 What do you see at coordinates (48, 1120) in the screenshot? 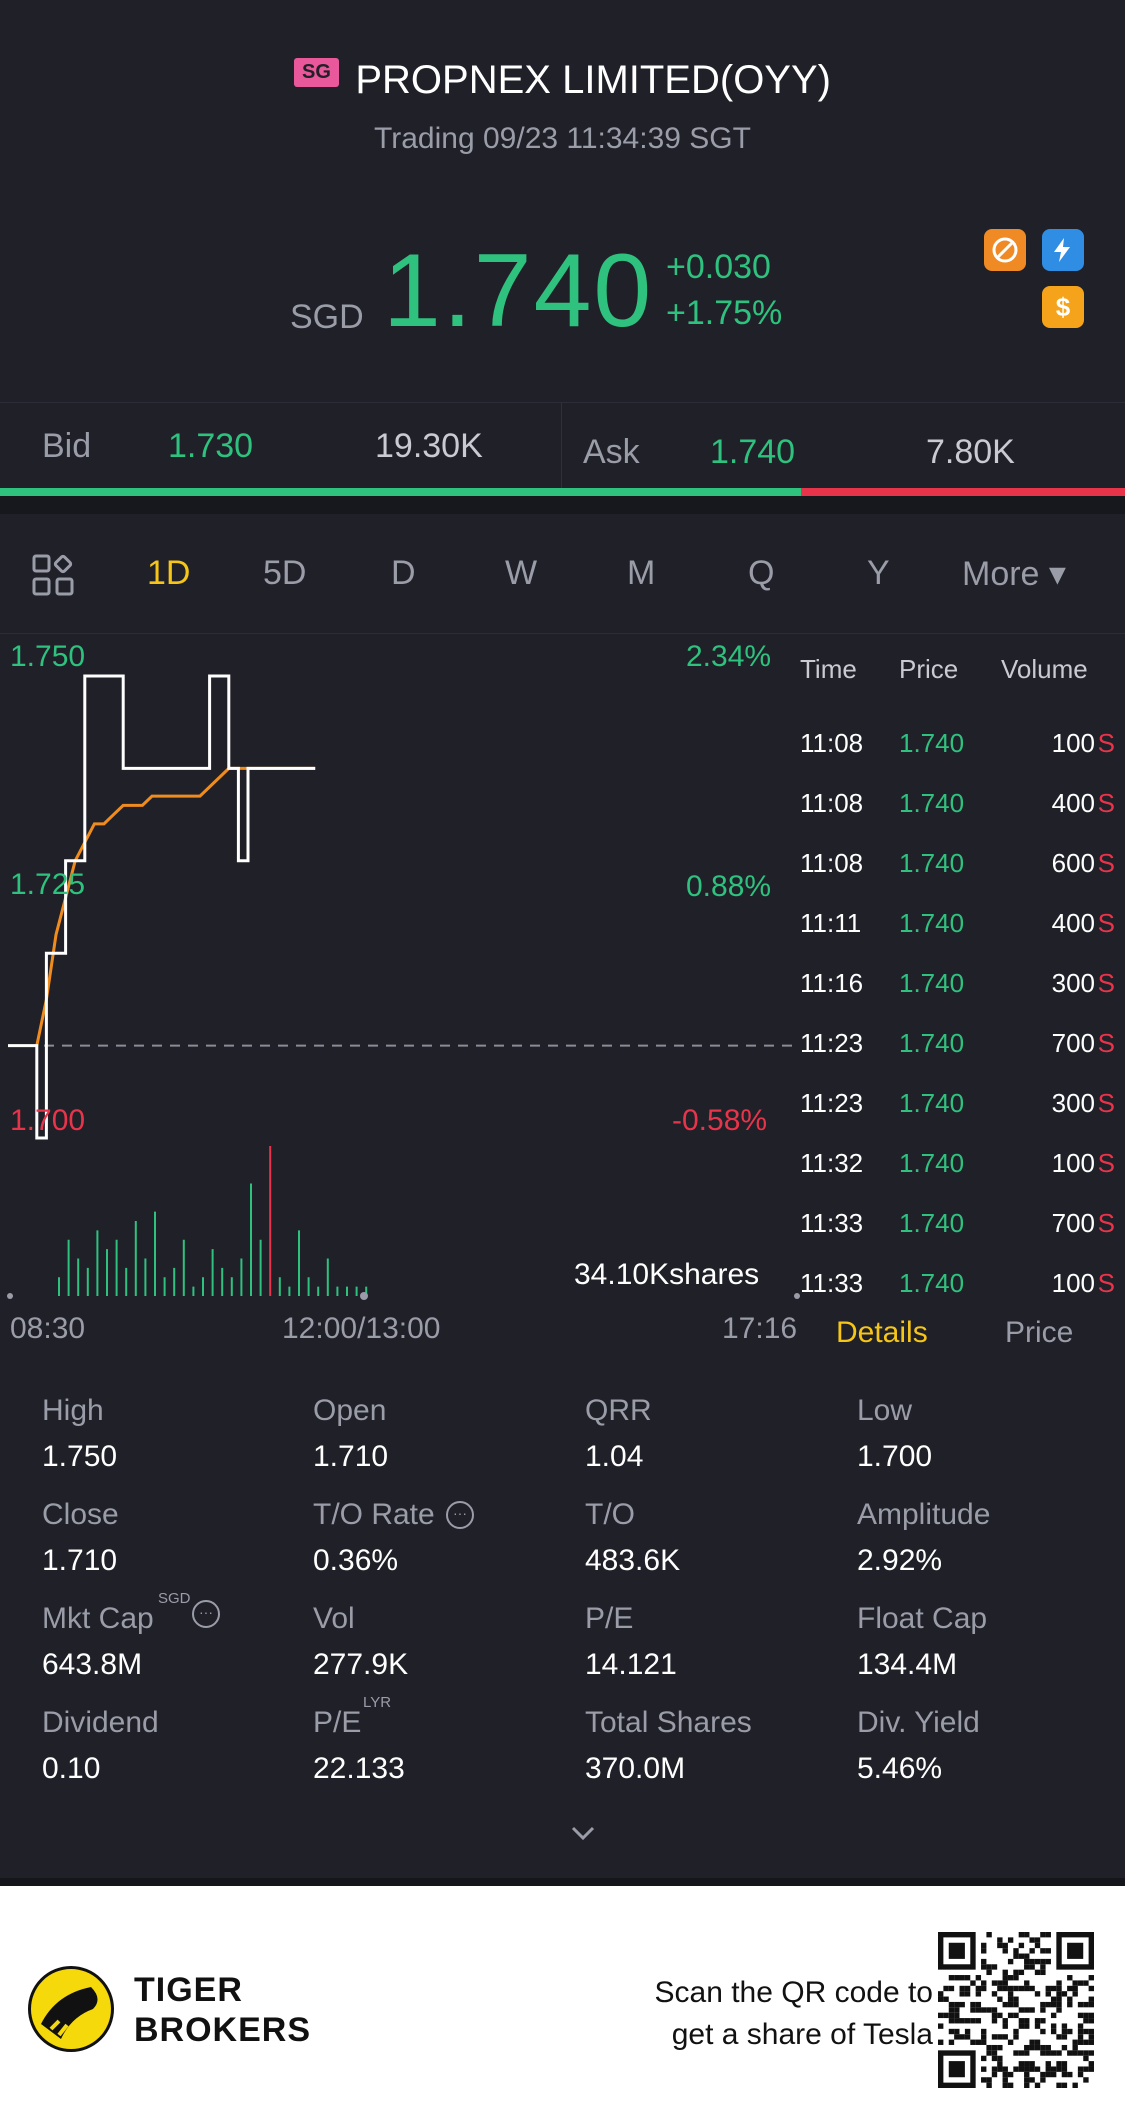
I see `y-label-bottom: 1.700` at bounding box center [48, 1120].